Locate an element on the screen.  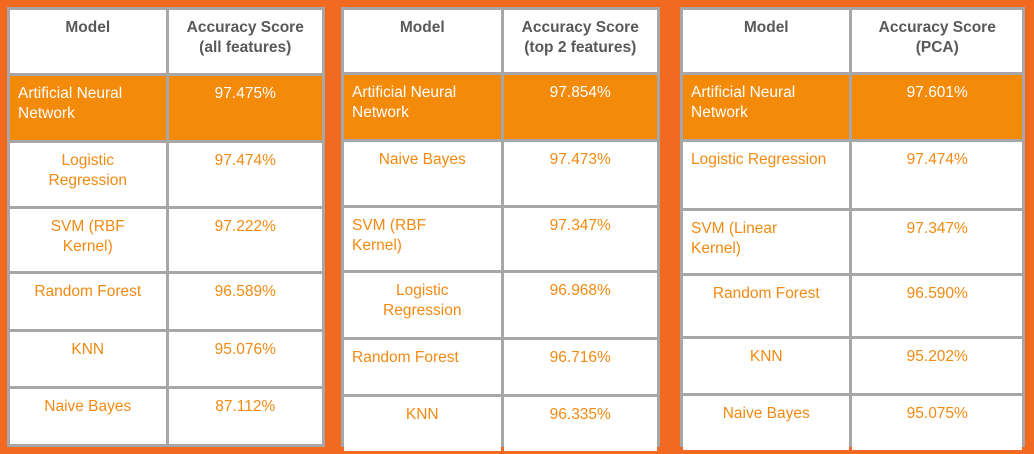
header-text-line: (top 2 features) is located at coordinates (580, 47).